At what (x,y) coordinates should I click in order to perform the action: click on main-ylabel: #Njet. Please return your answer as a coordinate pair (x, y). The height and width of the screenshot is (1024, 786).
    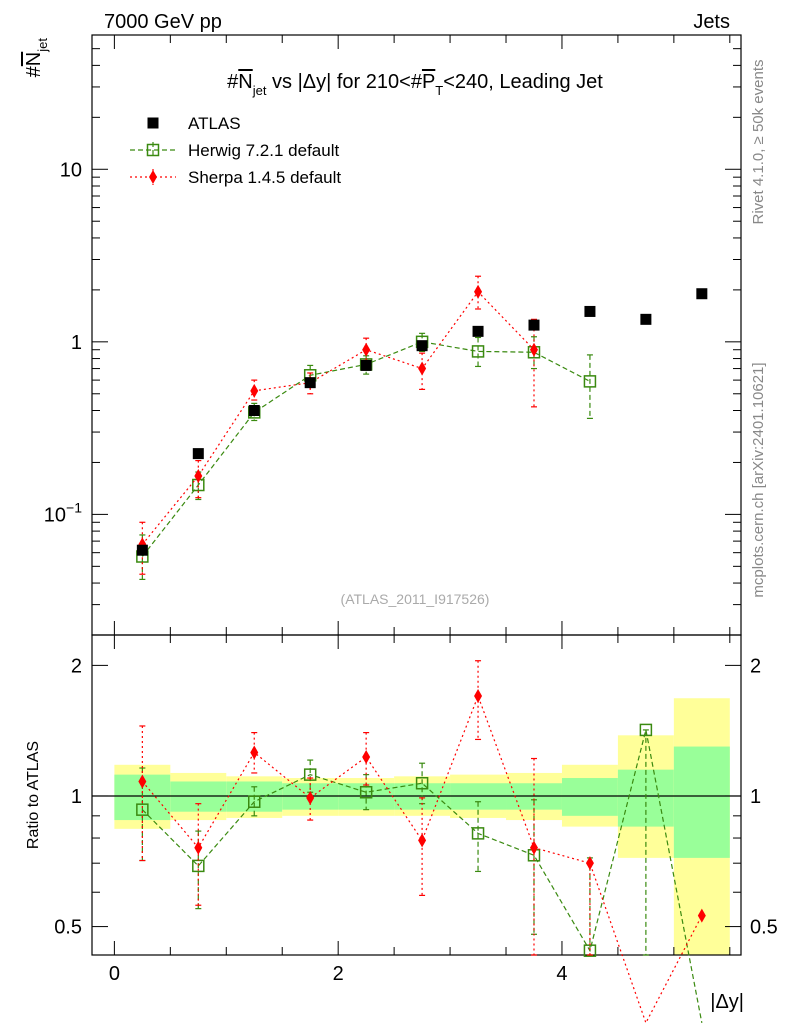
    Looking at the image, I should click on (36, 58).